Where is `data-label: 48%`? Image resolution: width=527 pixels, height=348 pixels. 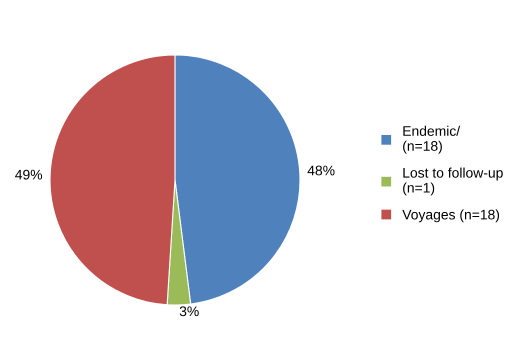
data-label: 48% is located at coordinates (321, 171).